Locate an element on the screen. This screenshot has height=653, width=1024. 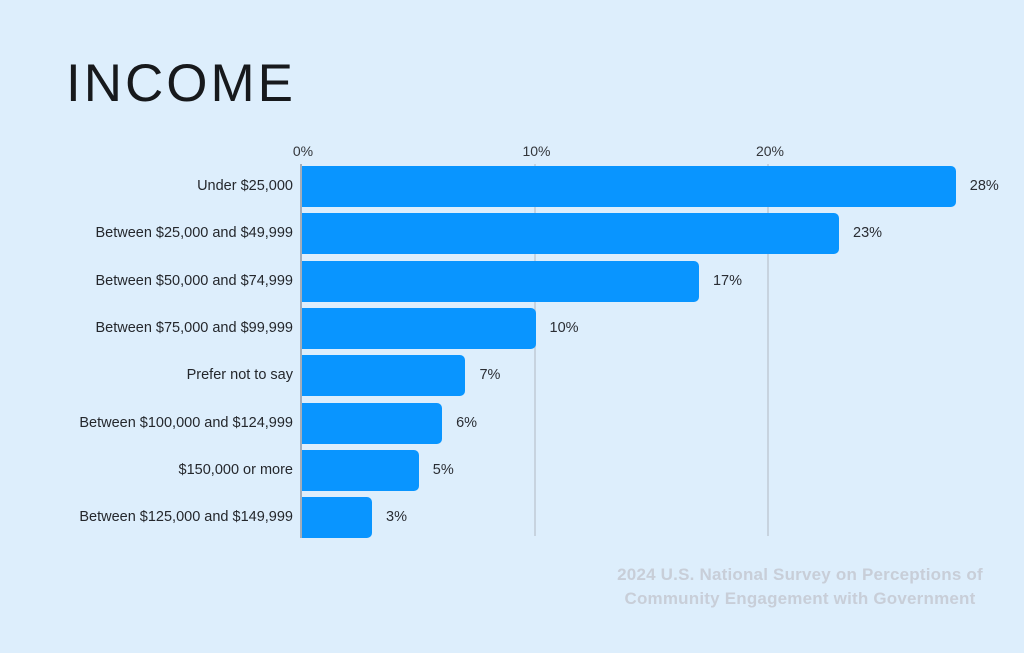
bar-row: Between $50,000 and $74,999 17% is located at coordinates (512, 281).